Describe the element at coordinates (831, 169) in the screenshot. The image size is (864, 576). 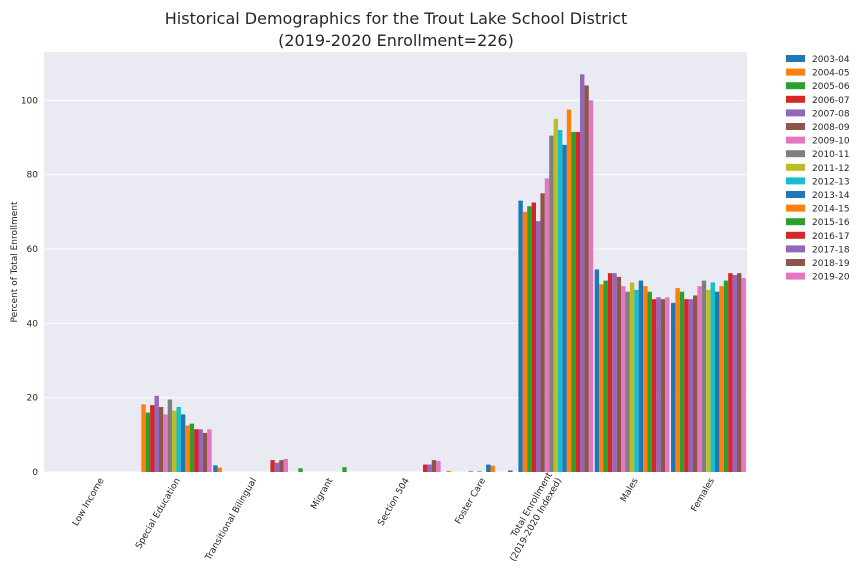
I see `legend-label: 2011-12` at that location.